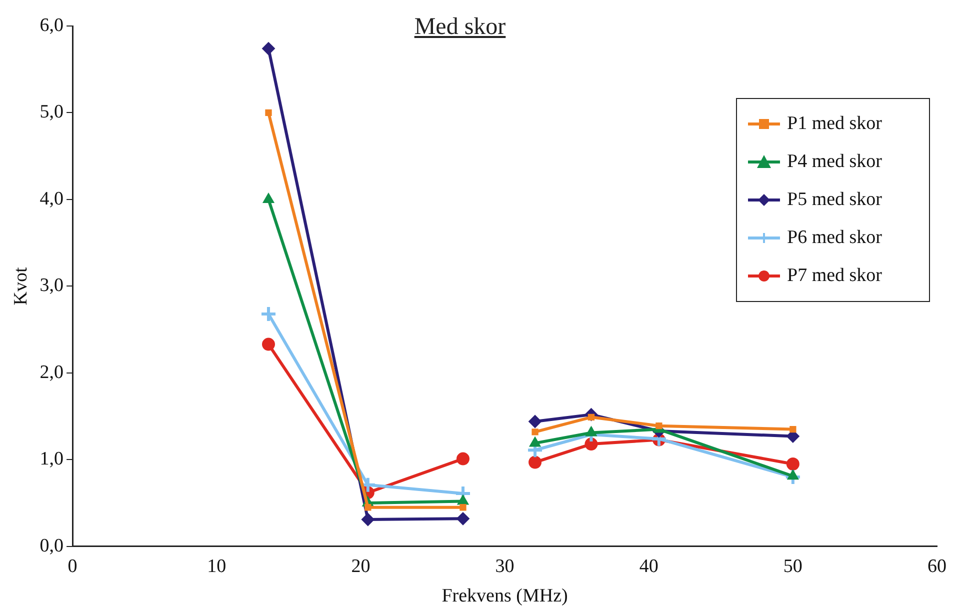 This screenshot has width=953, height=616. Describe the element at coordinates (52, 199) in the screenshot. I see `y-tick-label: 4,0` at that location.